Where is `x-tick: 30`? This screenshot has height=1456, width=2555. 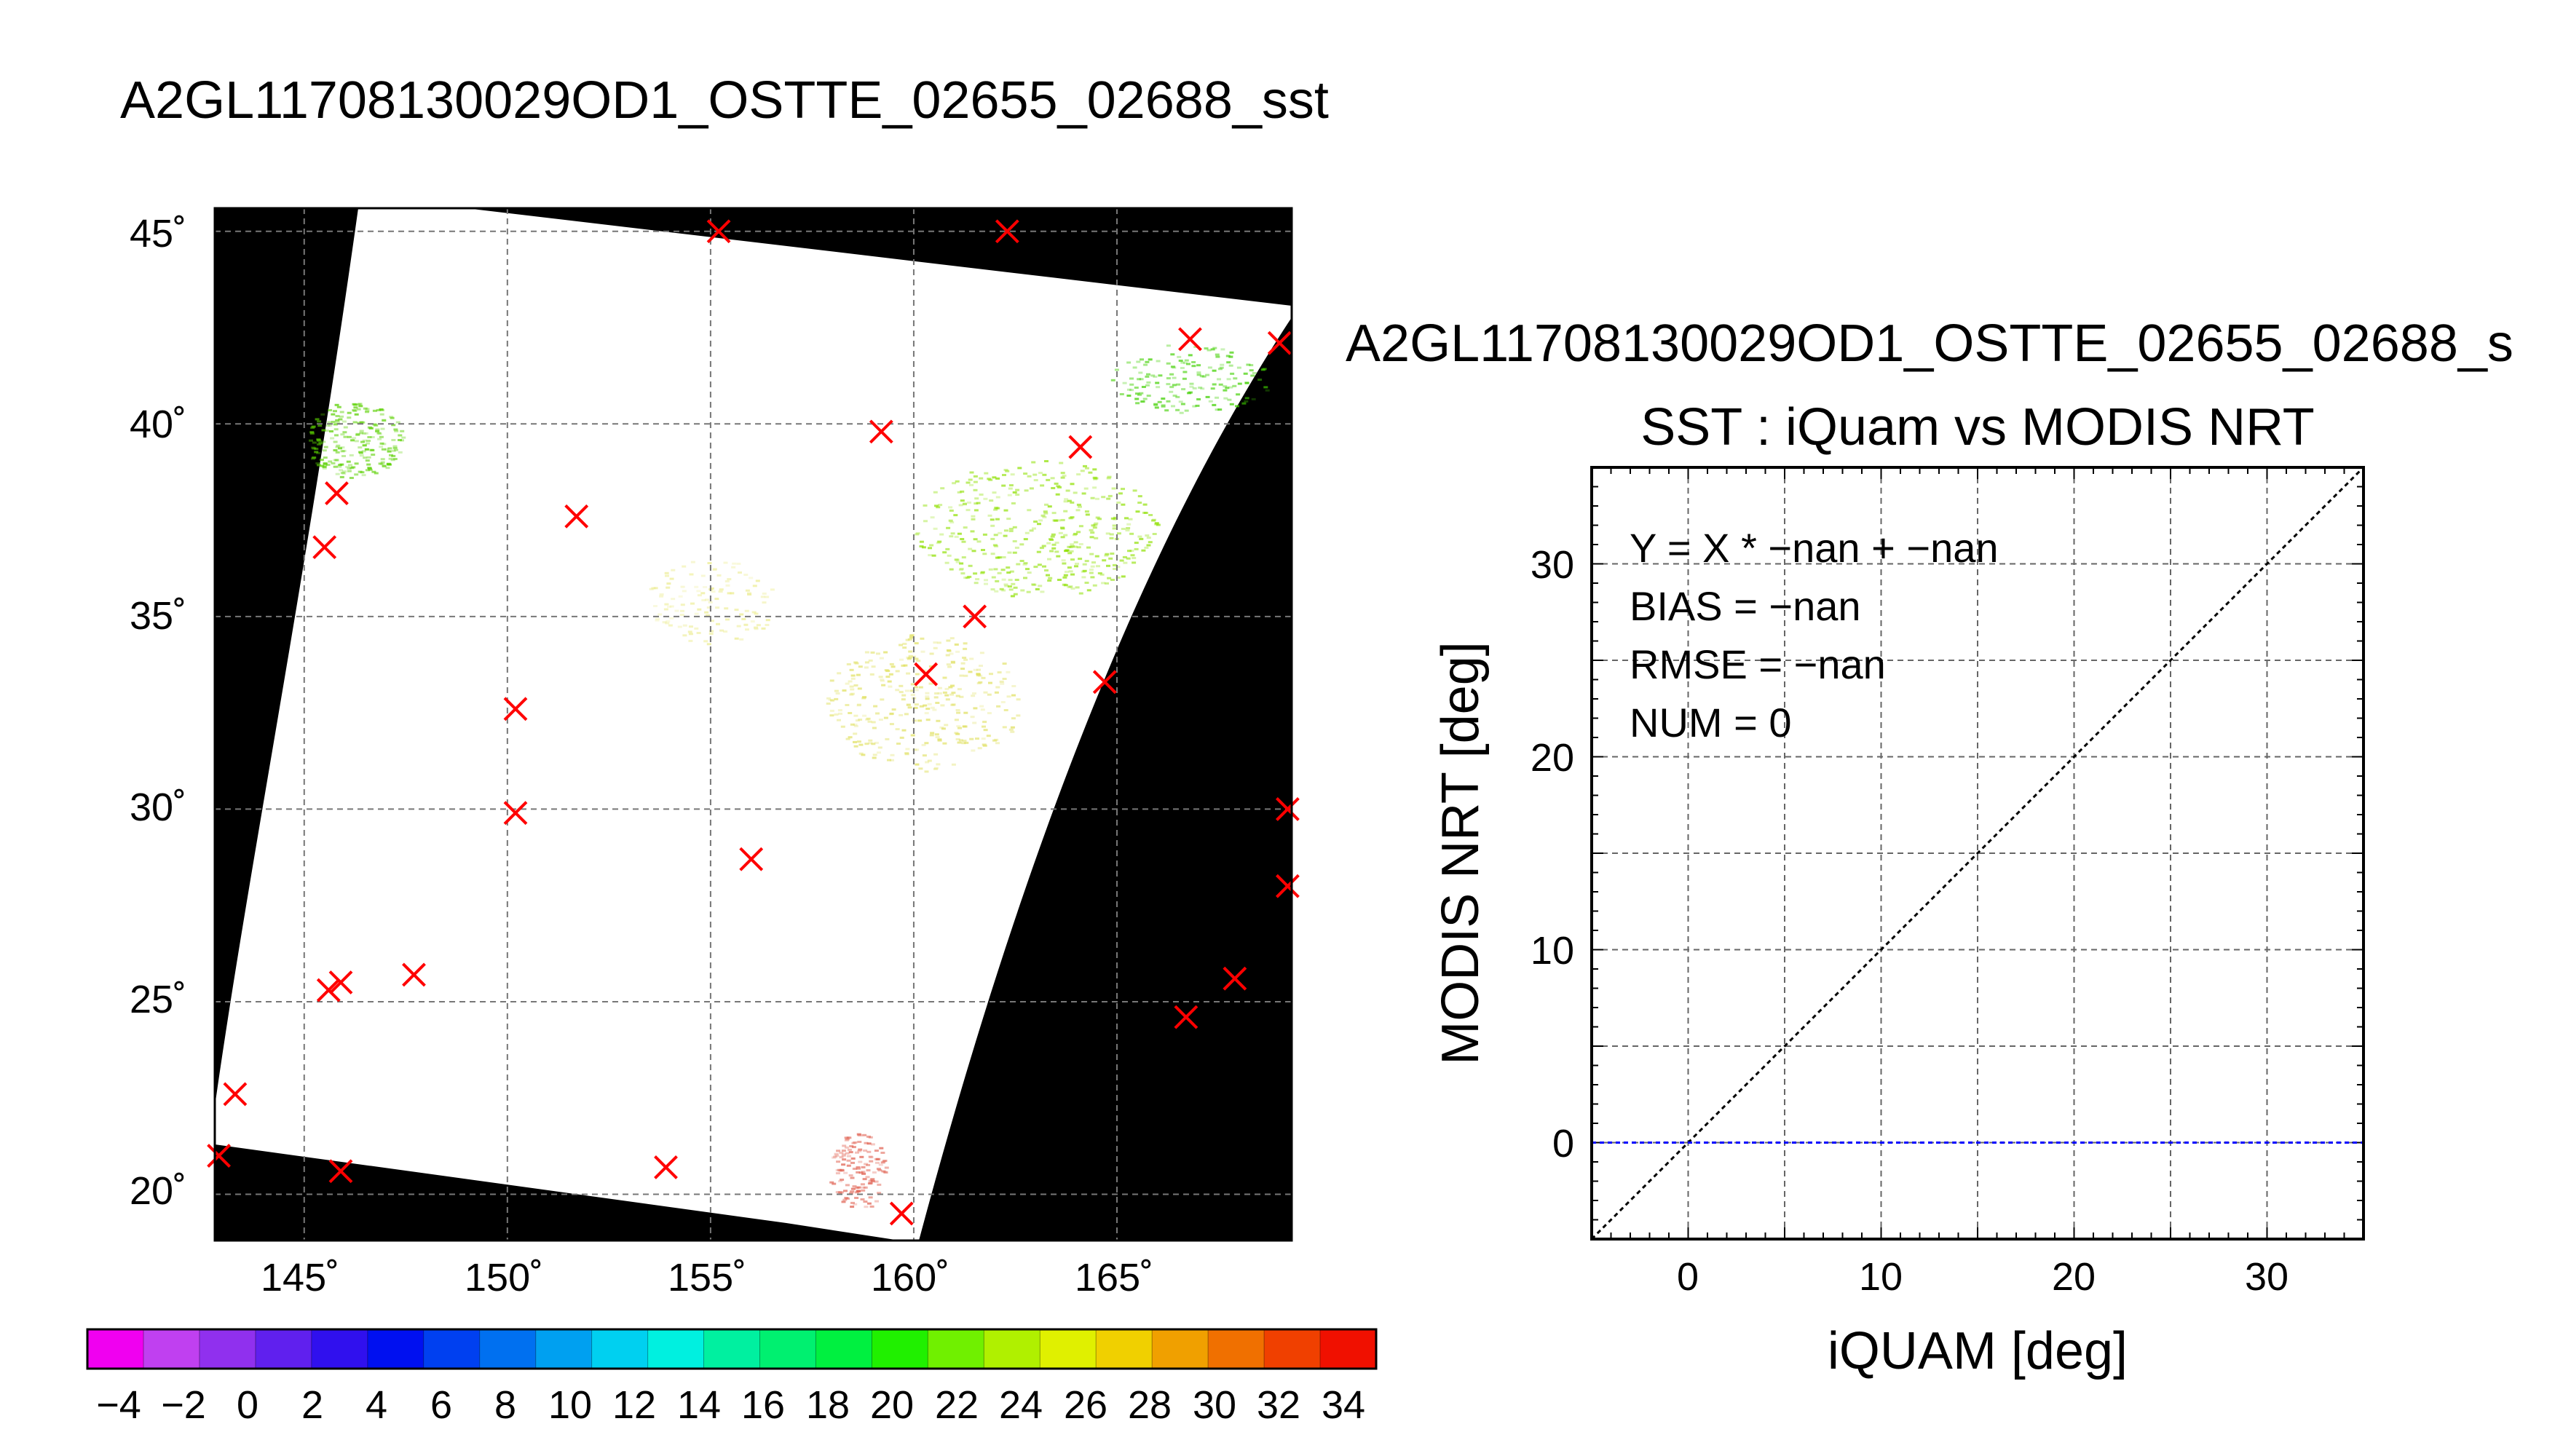 x-tick: 30 is located at coordinates (2267, 1277).